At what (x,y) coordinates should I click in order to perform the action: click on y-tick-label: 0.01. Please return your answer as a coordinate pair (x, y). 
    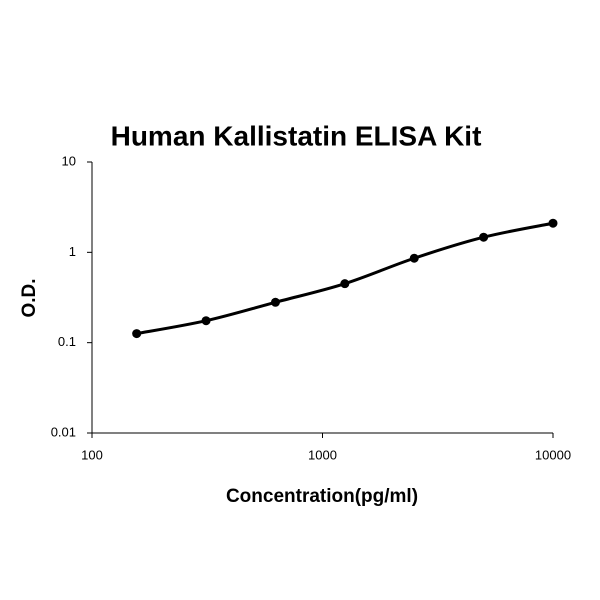
    Looking at the image, I should click on (63, 431).